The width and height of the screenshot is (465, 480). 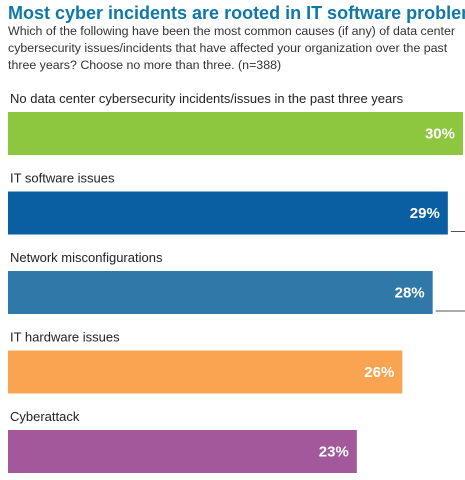 What do you see at coordinates (410, 293) in the screenshot?
I see `value-label: 28%` at bounding box center [410, 293].